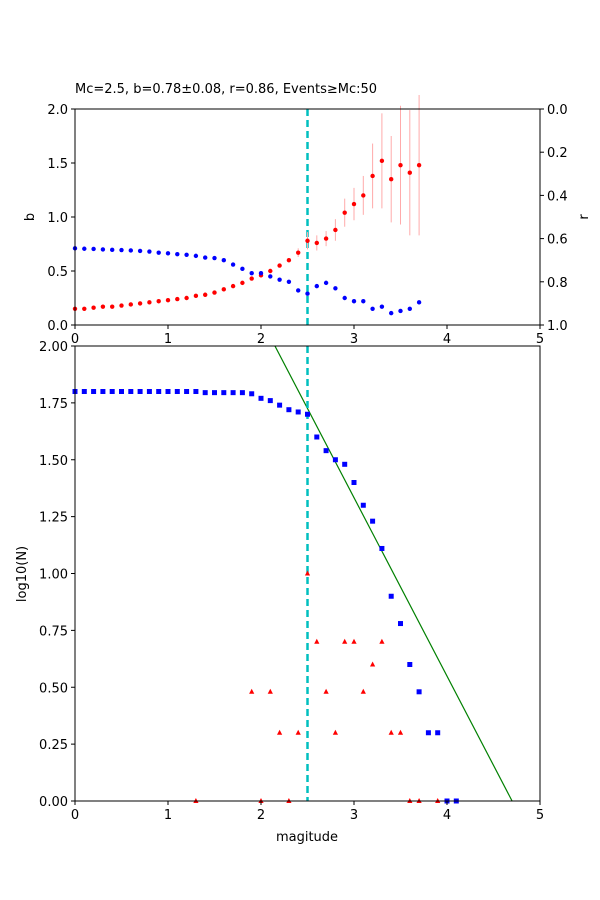 This screenshot has width=600, height=900. Describe the element at coordinates (168, 339) in the screenshot. I see `top-x-tick-label: 1` at that location.